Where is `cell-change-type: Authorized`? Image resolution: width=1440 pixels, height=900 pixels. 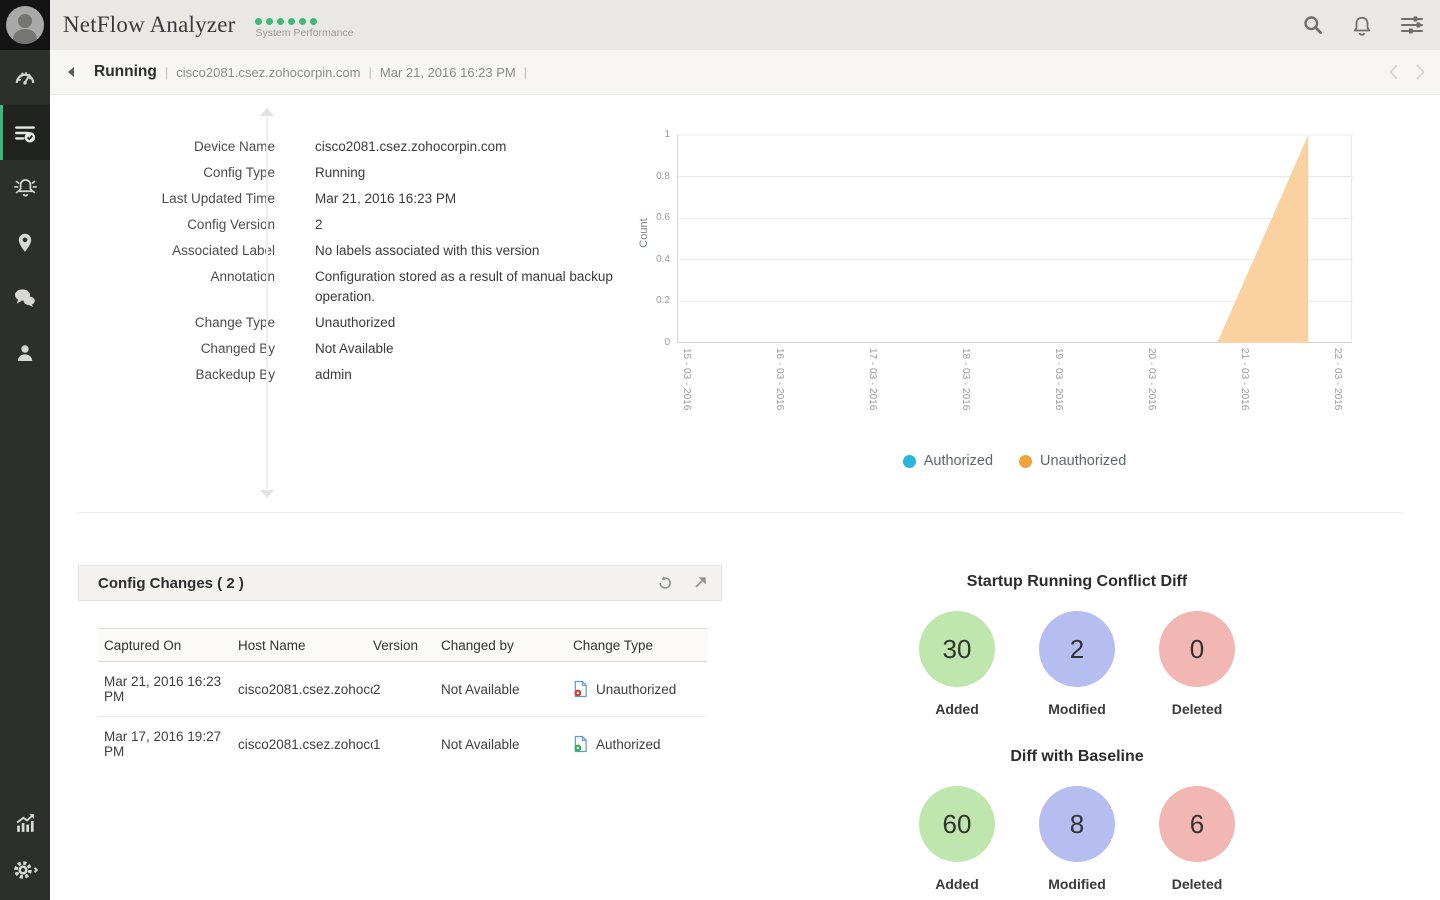 cell-change-type: Authorized is located at coordinates (643, 744).